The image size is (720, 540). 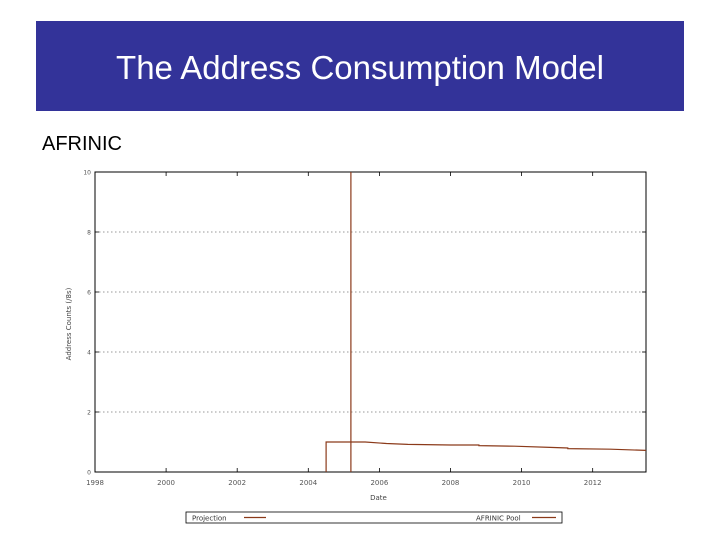 I want to click on legend-box, so click(x=374, y=517).